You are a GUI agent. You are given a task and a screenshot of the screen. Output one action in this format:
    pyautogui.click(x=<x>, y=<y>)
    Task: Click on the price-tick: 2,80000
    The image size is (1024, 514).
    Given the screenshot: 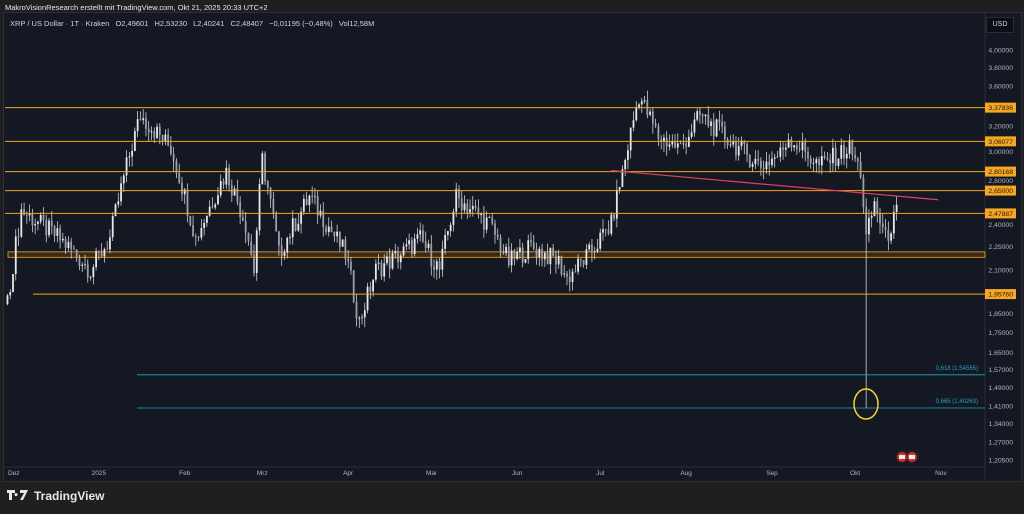 What is the action you would take?
    pyautogui.click(x=1000, y=181)
    